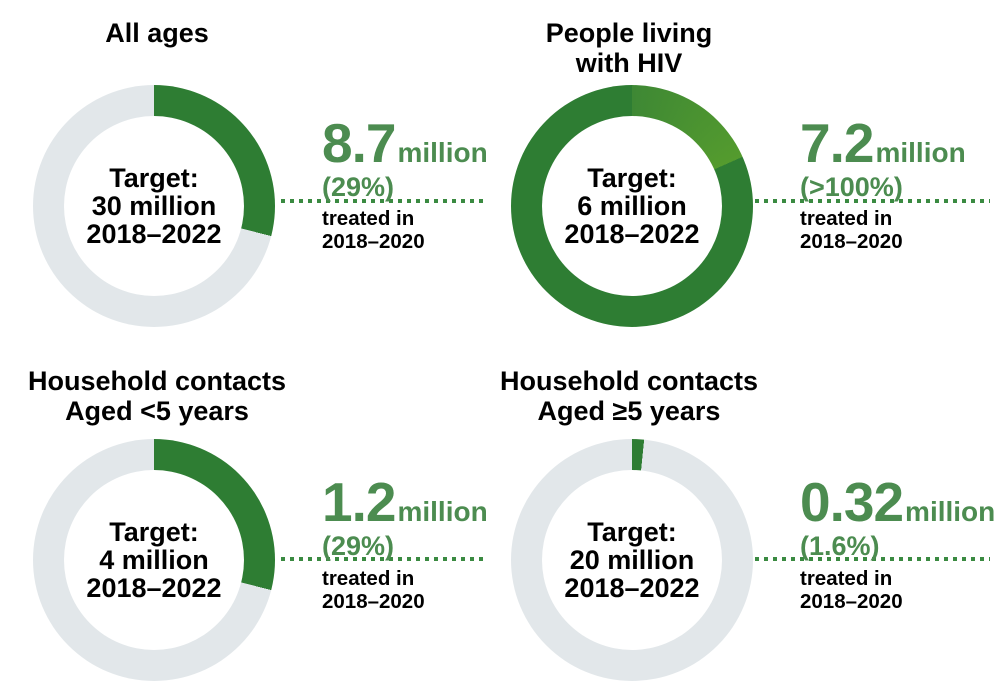 Image resolution: width=1000 pixels, height=696 pixels. What do you see at coordinates (840, 546) in the screenshot?
I see `percent-of-target: (1.6%)` at bounding box center [840, 546].